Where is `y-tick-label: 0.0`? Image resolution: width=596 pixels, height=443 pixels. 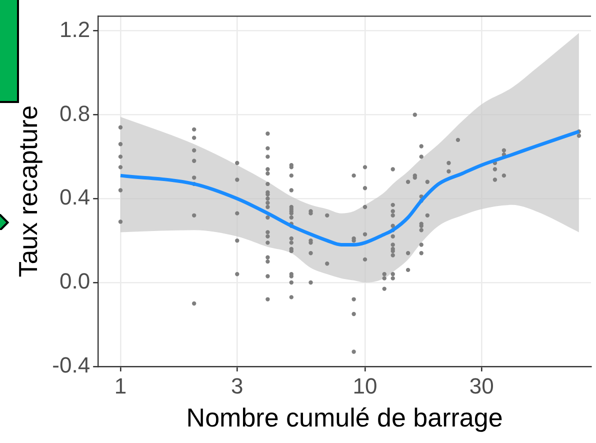 y-tick-label: 0.0 is located at coordinates (75, 281).